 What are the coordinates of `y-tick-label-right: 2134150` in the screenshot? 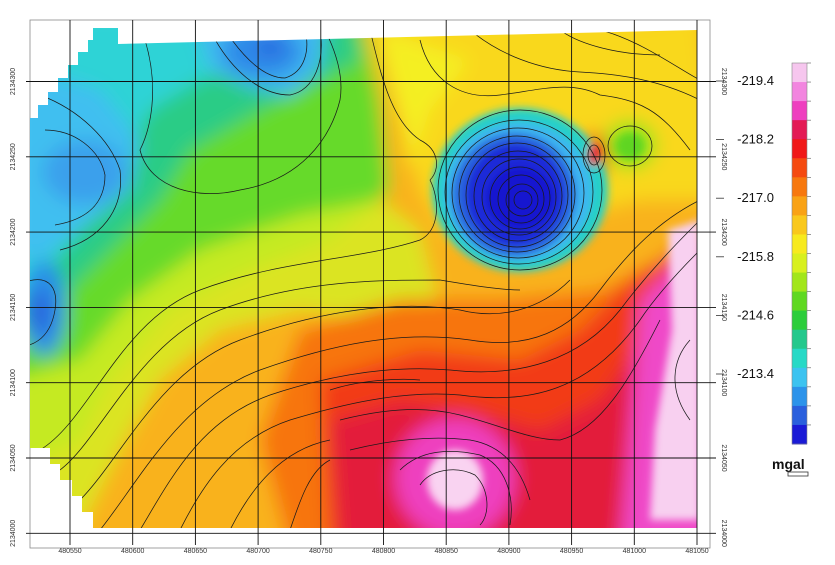 It's located at (723, 307).